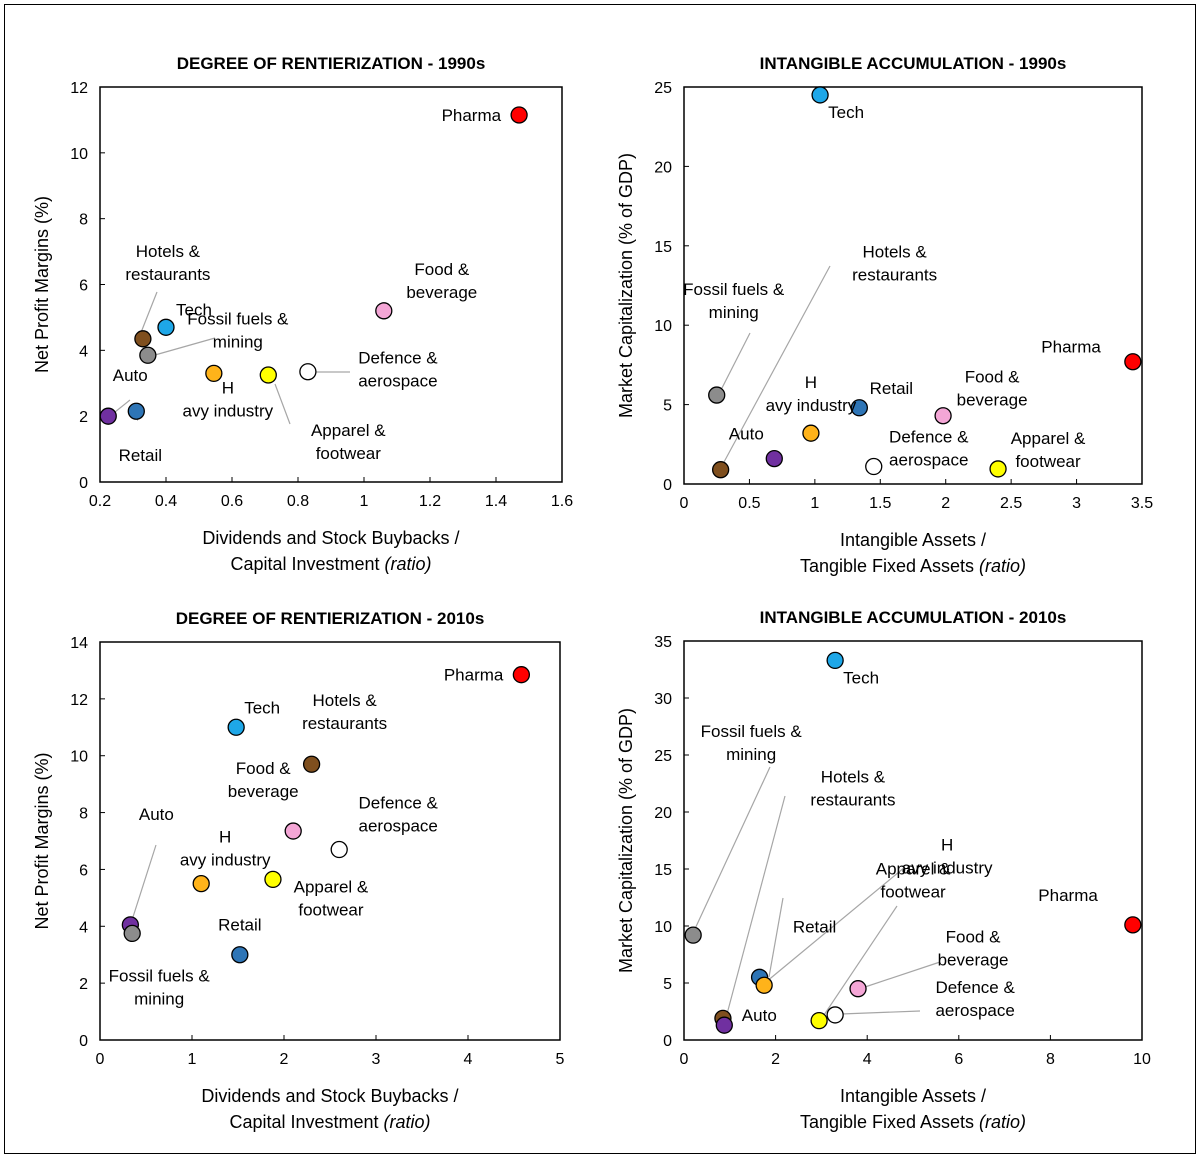  I want to click on chart-title: INTANGIBLE ACCUMULATION - 2010s, so click(913, 617).